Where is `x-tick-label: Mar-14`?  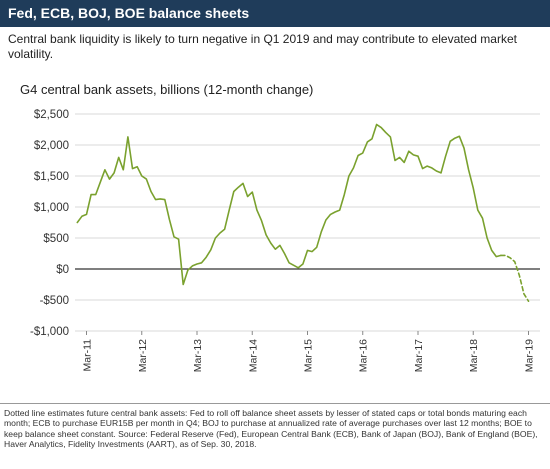
x-tick-label: Mar-14 is located at coordinates (253, 355).